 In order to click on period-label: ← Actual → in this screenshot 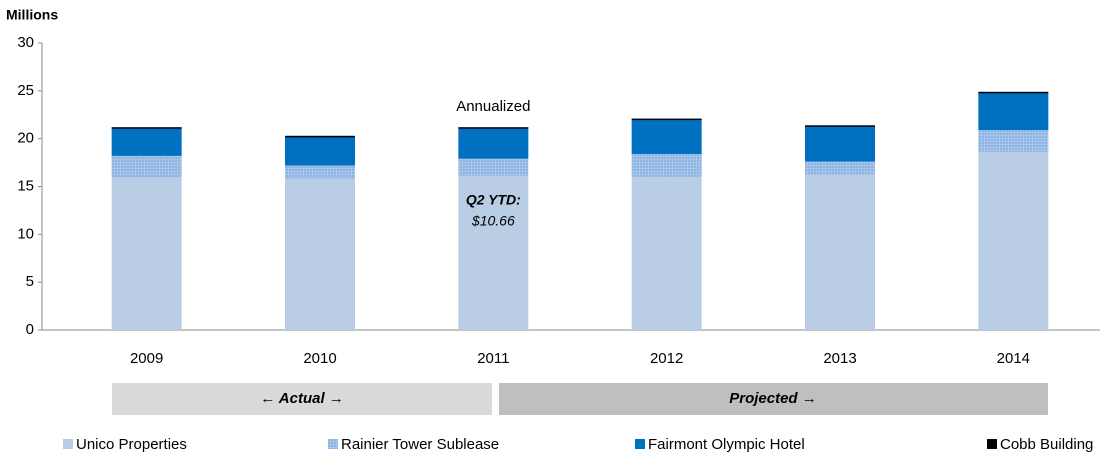, I will do `click(302, 398)`.